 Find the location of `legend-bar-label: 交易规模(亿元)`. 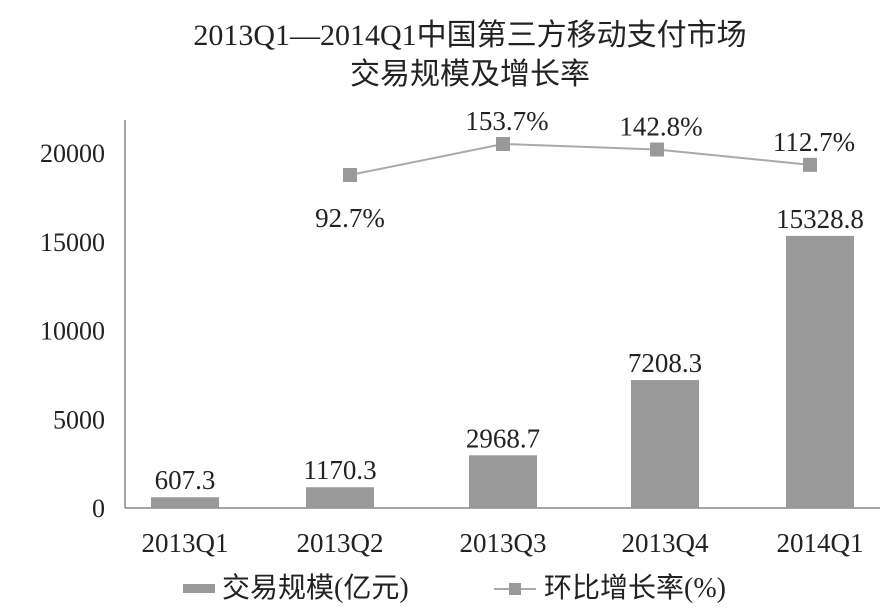

legend-bar-label: 交易规模(亿元) is located at coordinates (315, 588).